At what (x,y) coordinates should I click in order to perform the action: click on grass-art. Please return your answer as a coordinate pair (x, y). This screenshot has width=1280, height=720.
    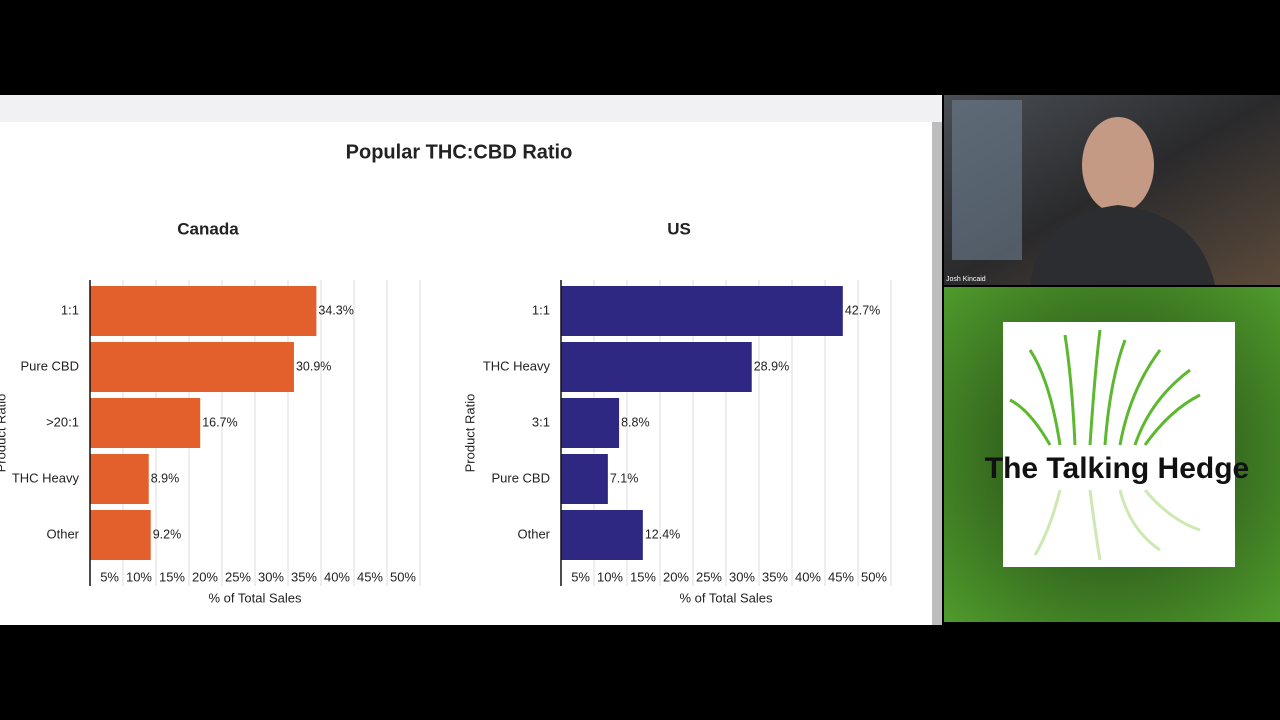
    Looking at the image, I should click on (1105, 387).